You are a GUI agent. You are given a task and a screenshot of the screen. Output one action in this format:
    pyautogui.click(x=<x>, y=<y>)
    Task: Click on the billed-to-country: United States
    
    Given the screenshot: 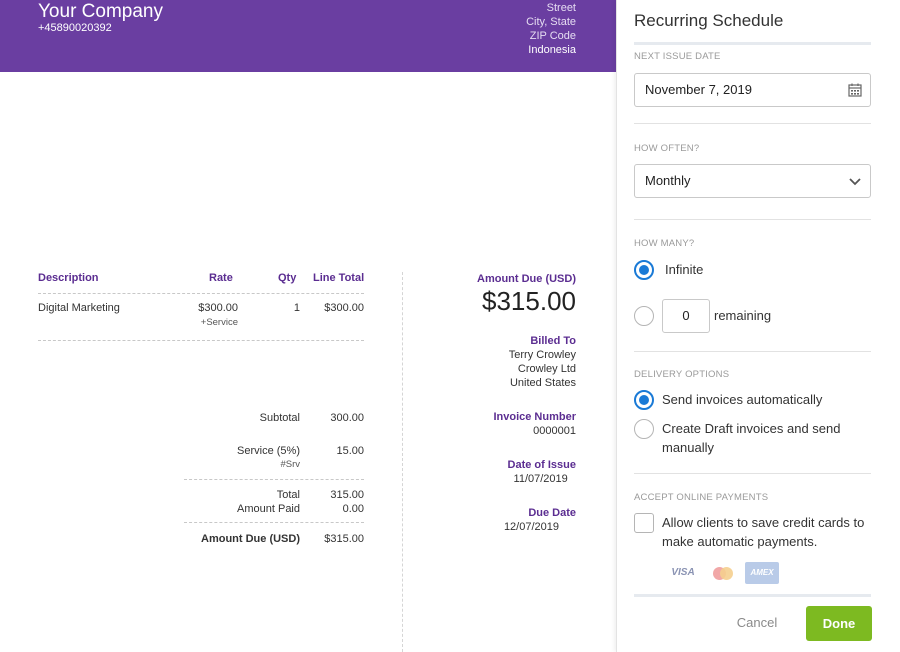 What is the action you would take?
    pyautogui.click(x=542, y=383)
    